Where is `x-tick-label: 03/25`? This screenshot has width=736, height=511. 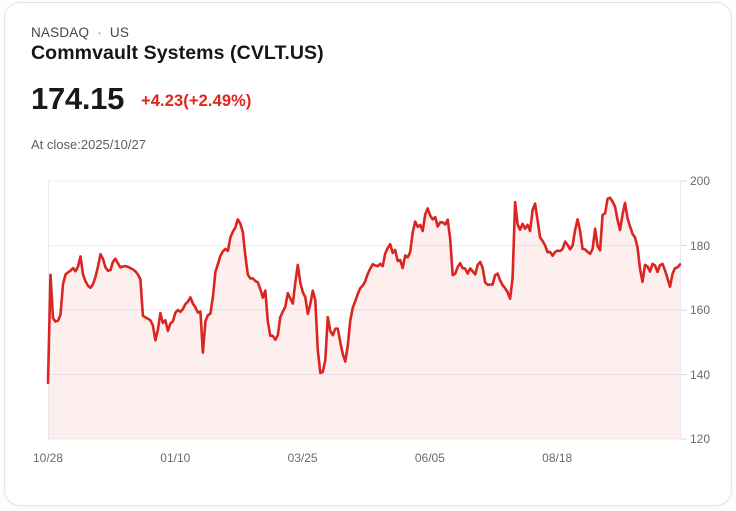 x-tick-label: 03/25 is located at coordinates (302, 458).